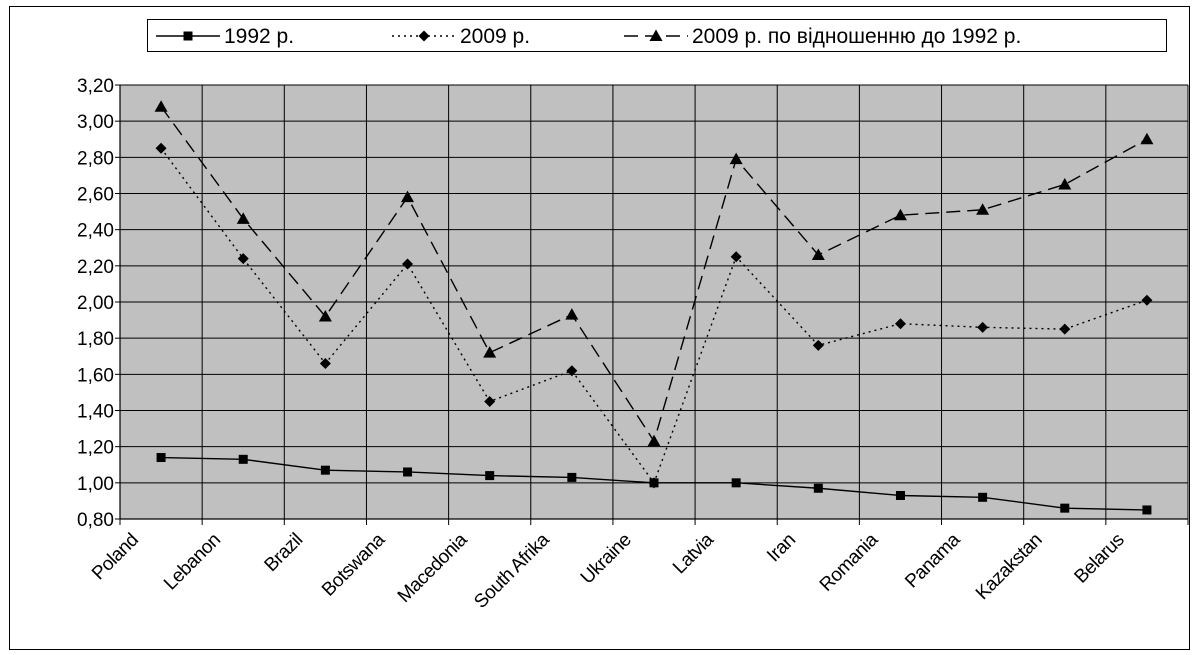  Describe the element at coordinates (95, 267) in the screenshot. I see `y-tick-label: 2,20` at that location.